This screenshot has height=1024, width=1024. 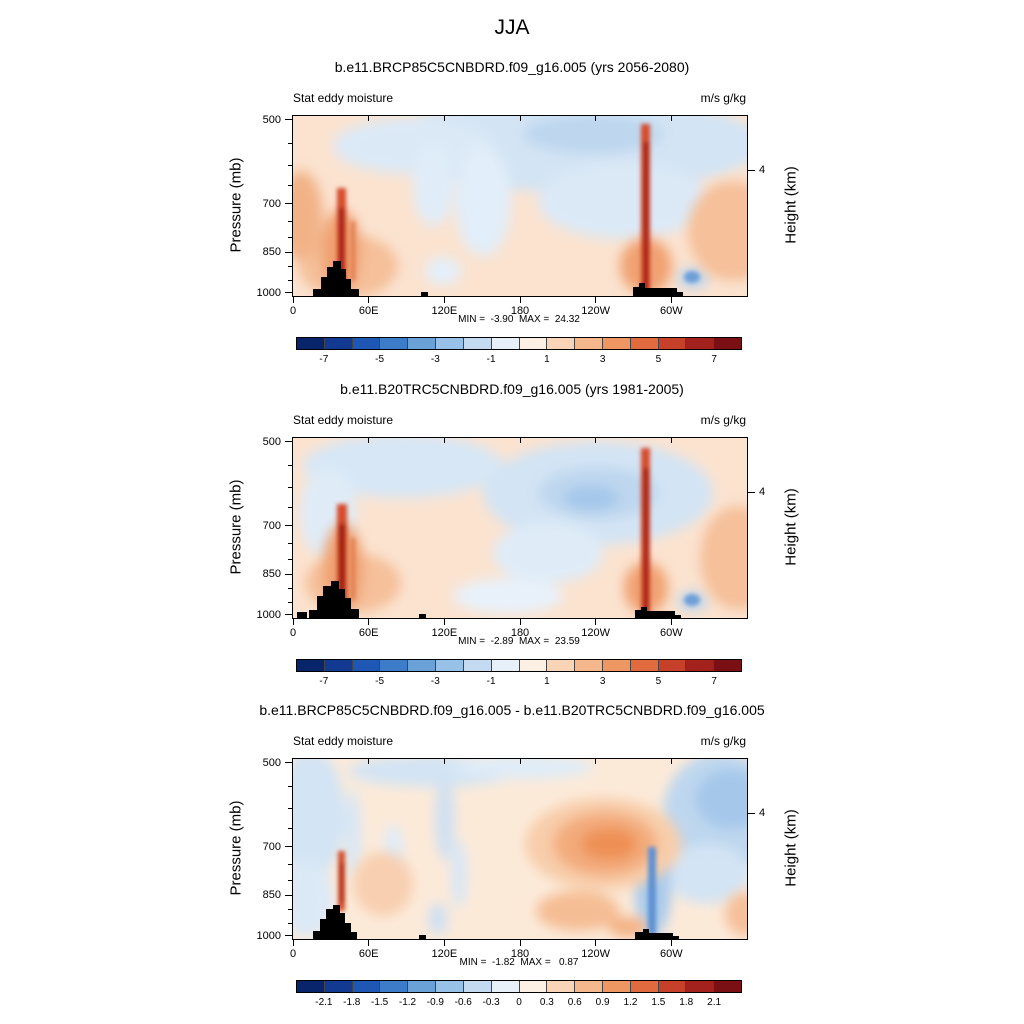 I want to click on y-axis-tick-label: 1000, so click(x=268, y=614).